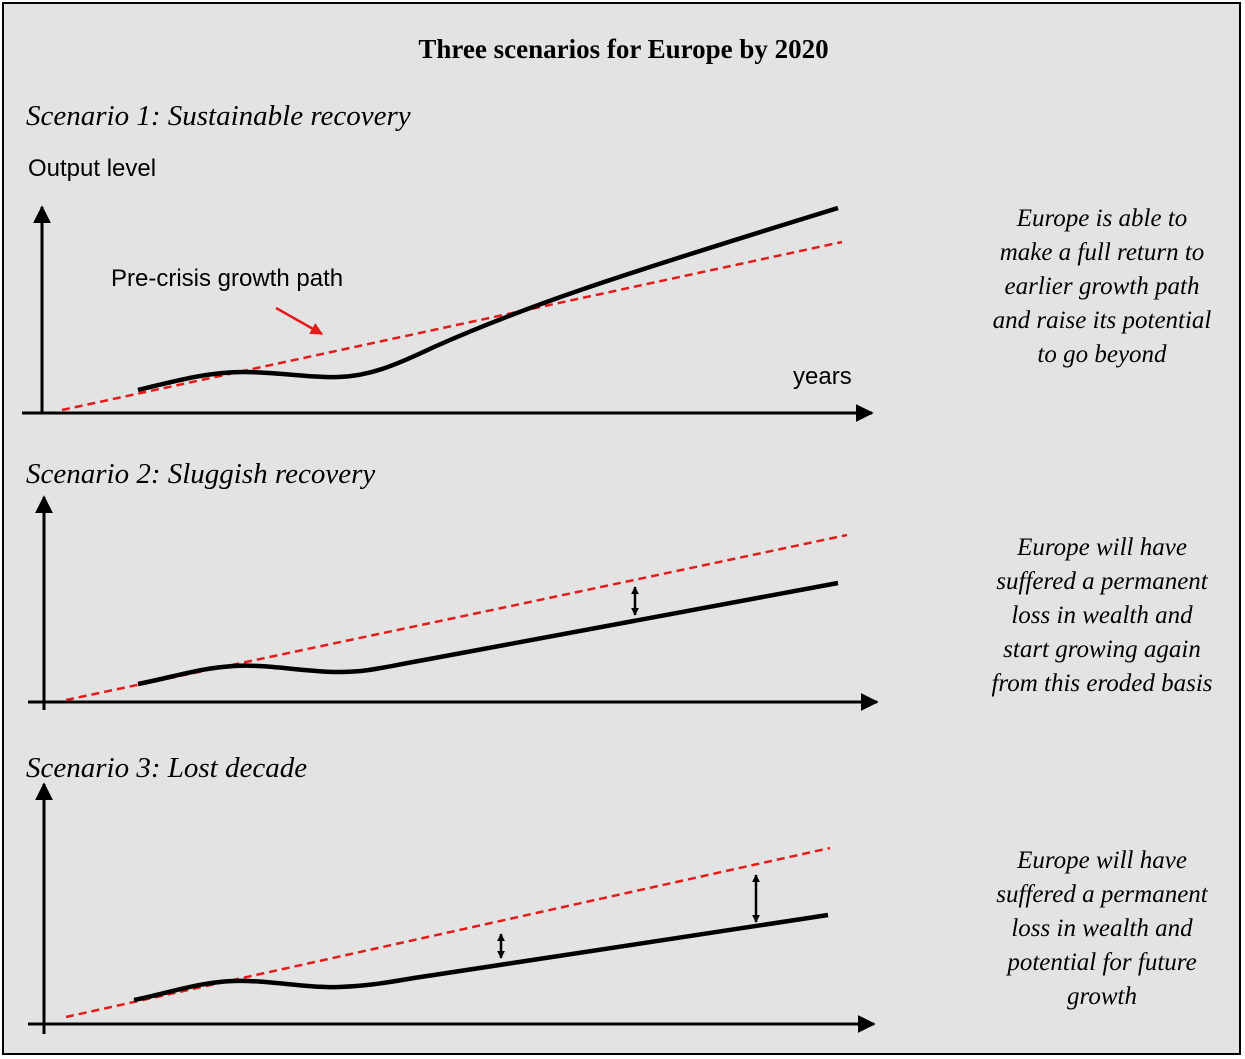 The height and width of the screenshot is (1059, 1245). I want to click on description-line: and raise its potential, so click(1102, 320).